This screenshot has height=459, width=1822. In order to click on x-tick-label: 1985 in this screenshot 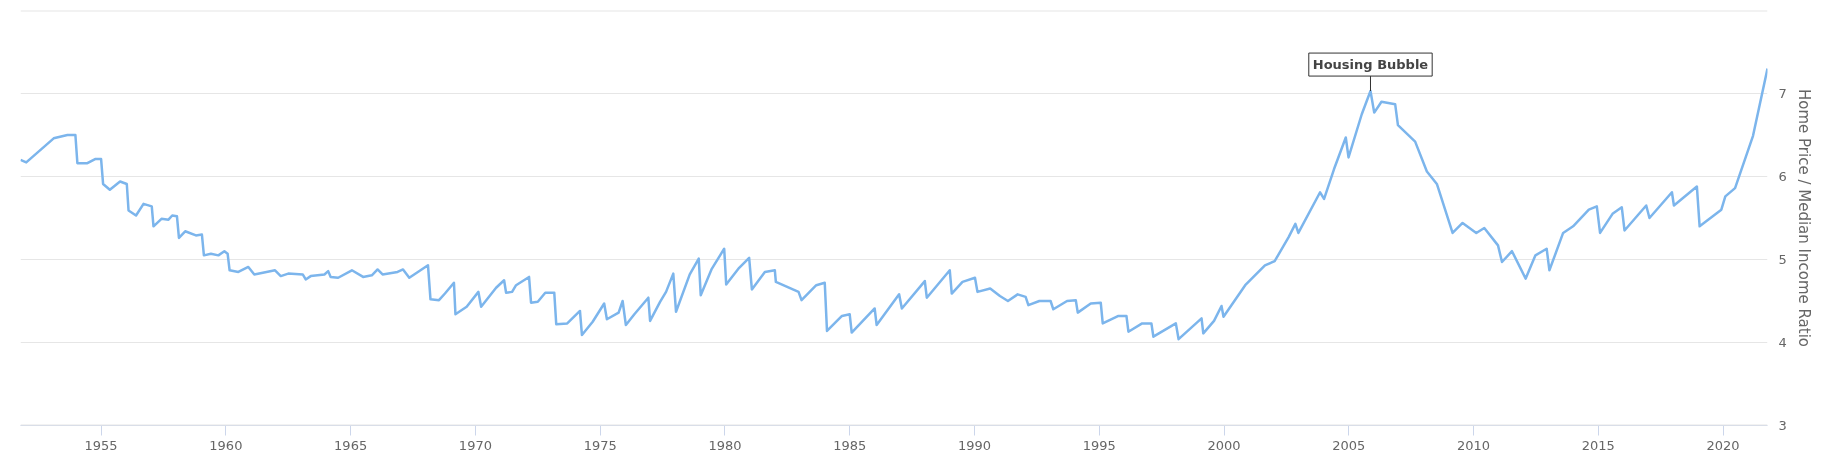, I will do `click(850, 445)`.